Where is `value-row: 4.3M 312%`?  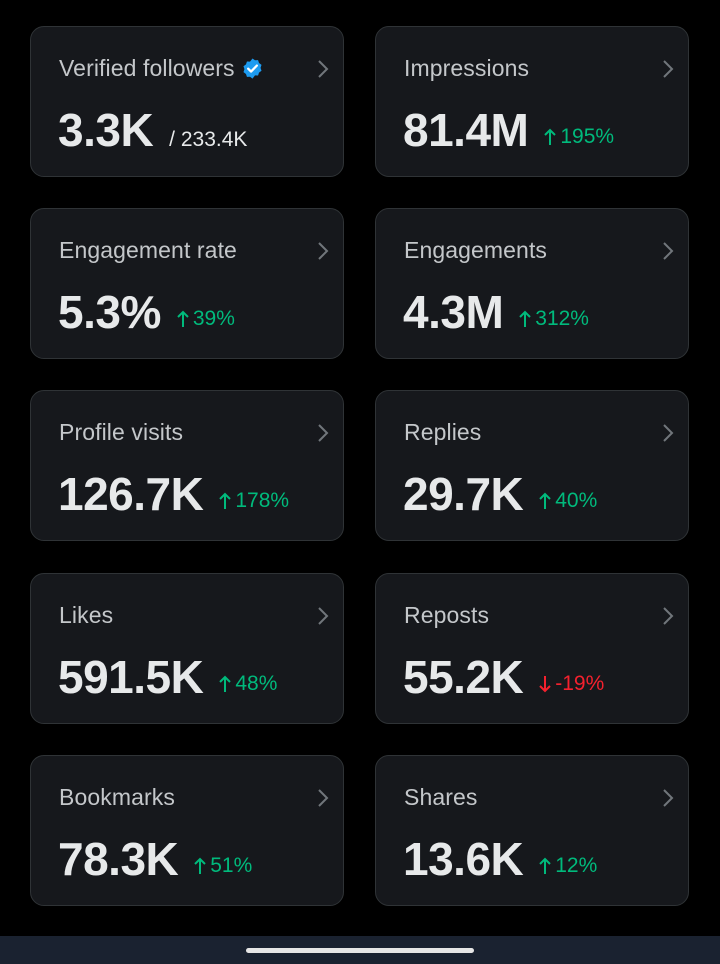 value-row: 4.3M 312% is located at coordinates (496, 312).